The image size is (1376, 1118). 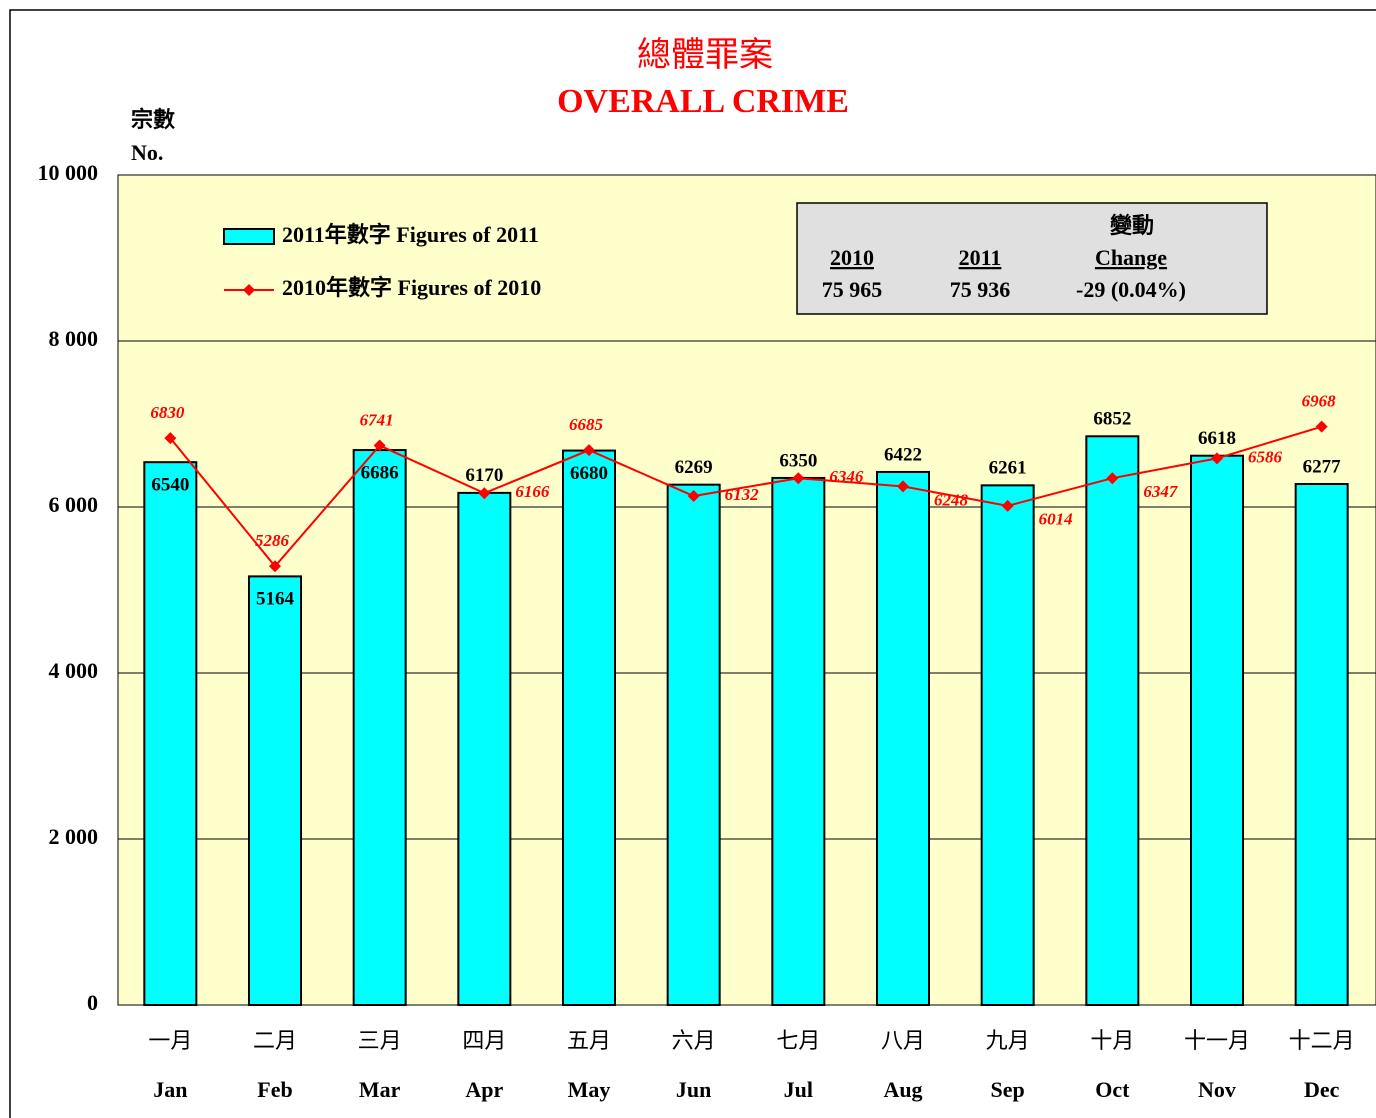 What do you see at coordinates (1322, 1089) in the screenshot?
I see `x-tick-label: Dec` at bounding box center [1322, 1089].